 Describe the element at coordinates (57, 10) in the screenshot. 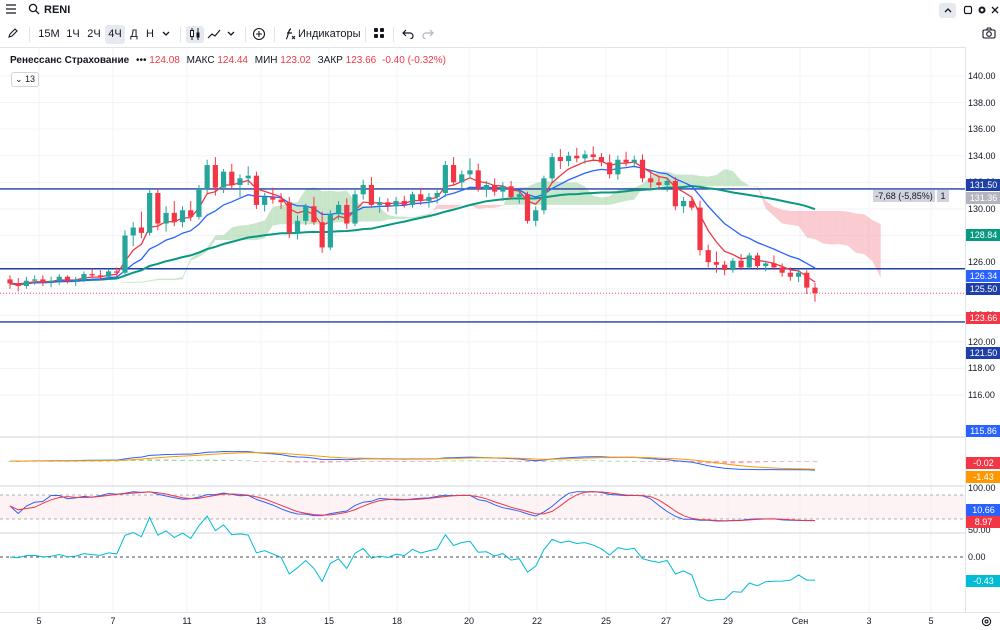

I see `symbol-input: RENI` at that location.